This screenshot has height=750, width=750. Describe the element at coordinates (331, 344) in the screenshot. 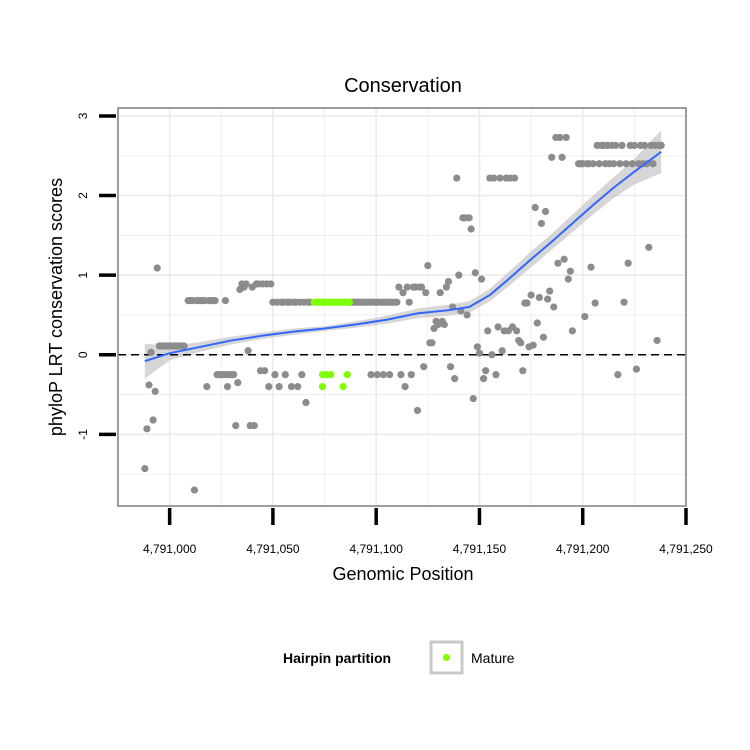

I see `series-mature` at that location.